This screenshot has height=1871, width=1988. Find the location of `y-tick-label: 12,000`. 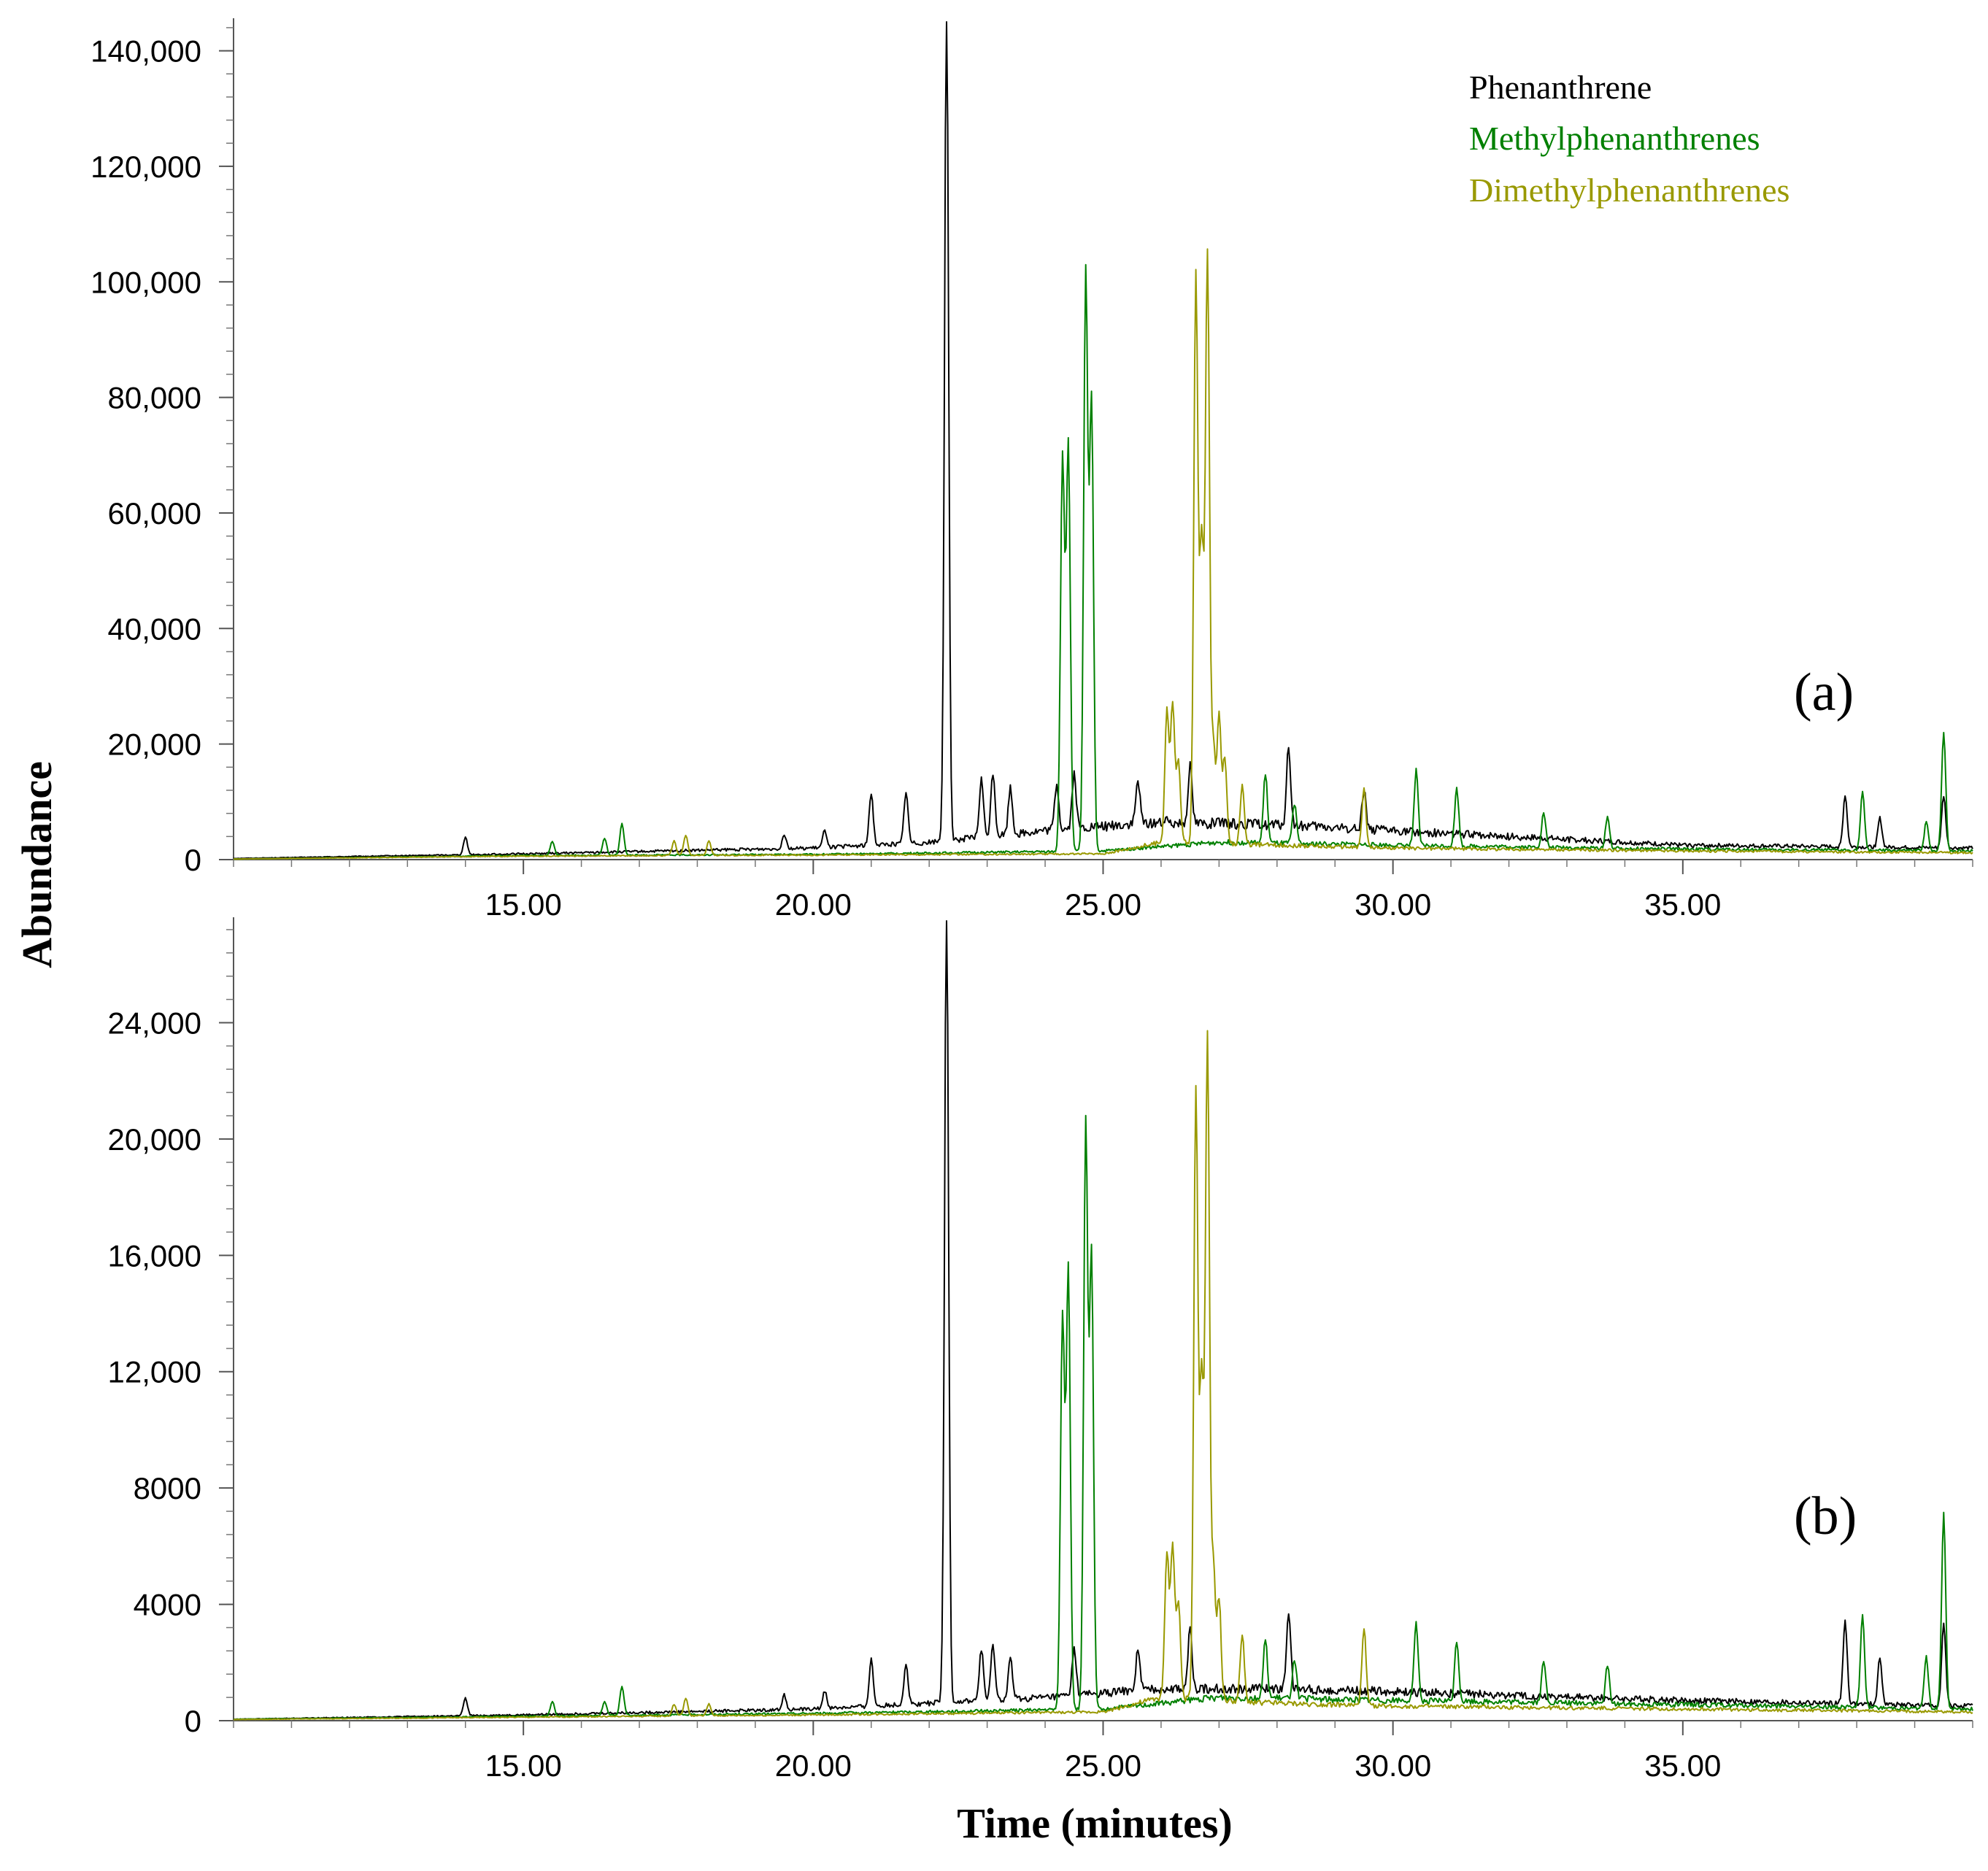

y-tick-label: 12,000 is located at coordinates (154, 1372).